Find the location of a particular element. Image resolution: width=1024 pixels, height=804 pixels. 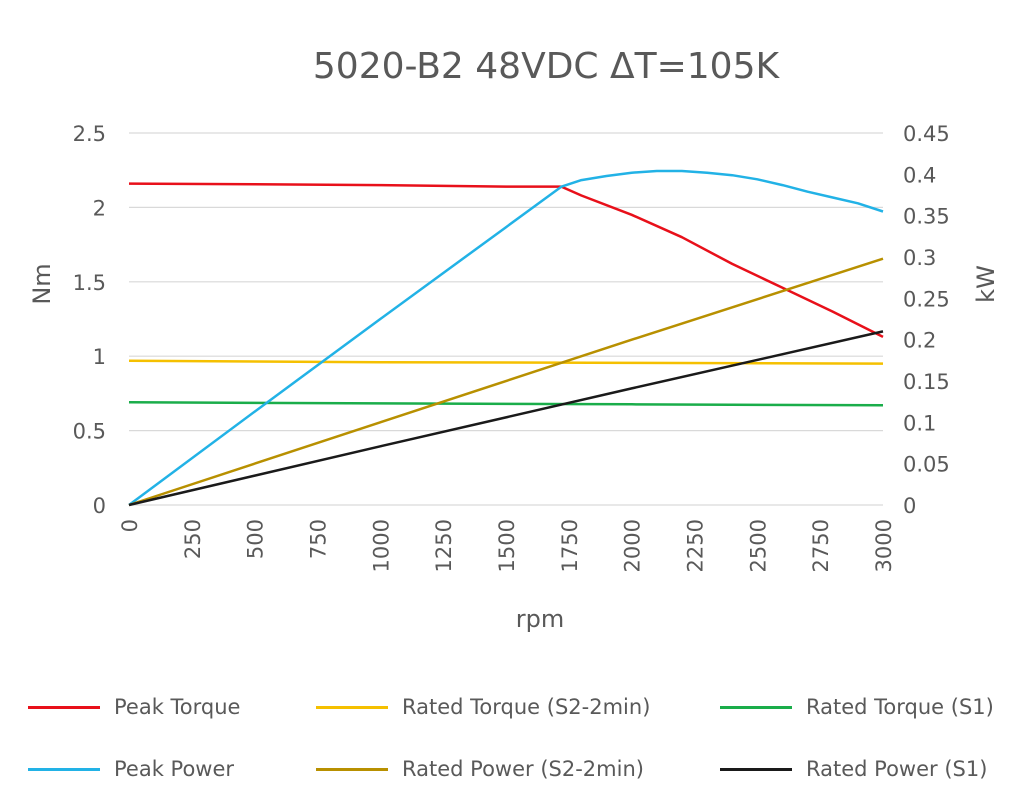

x-tick-label: 250 is located at coordinates (193, 539).